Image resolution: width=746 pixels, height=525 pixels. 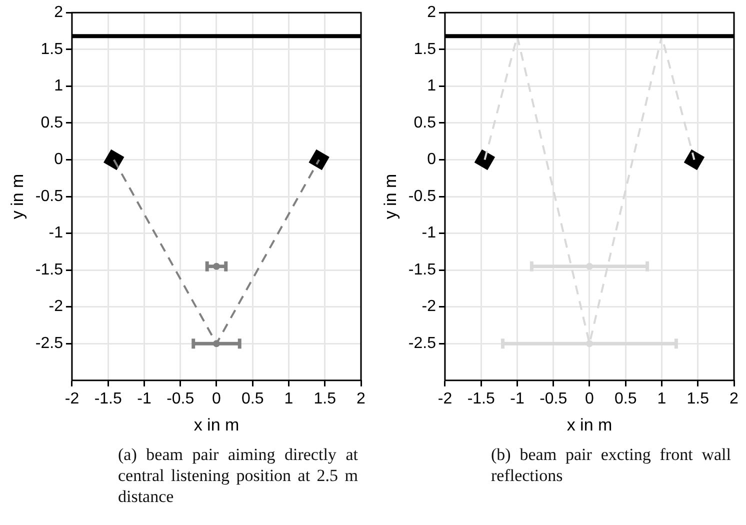 I want to click on text: (b) beam pair excting front wall reflections, so click(x=611, y=465).